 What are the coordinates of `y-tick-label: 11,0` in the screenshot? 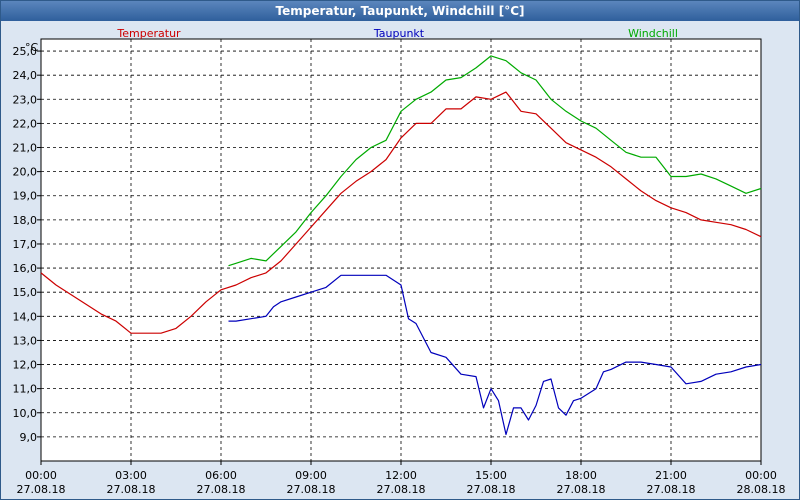 It's located at (25, 389).